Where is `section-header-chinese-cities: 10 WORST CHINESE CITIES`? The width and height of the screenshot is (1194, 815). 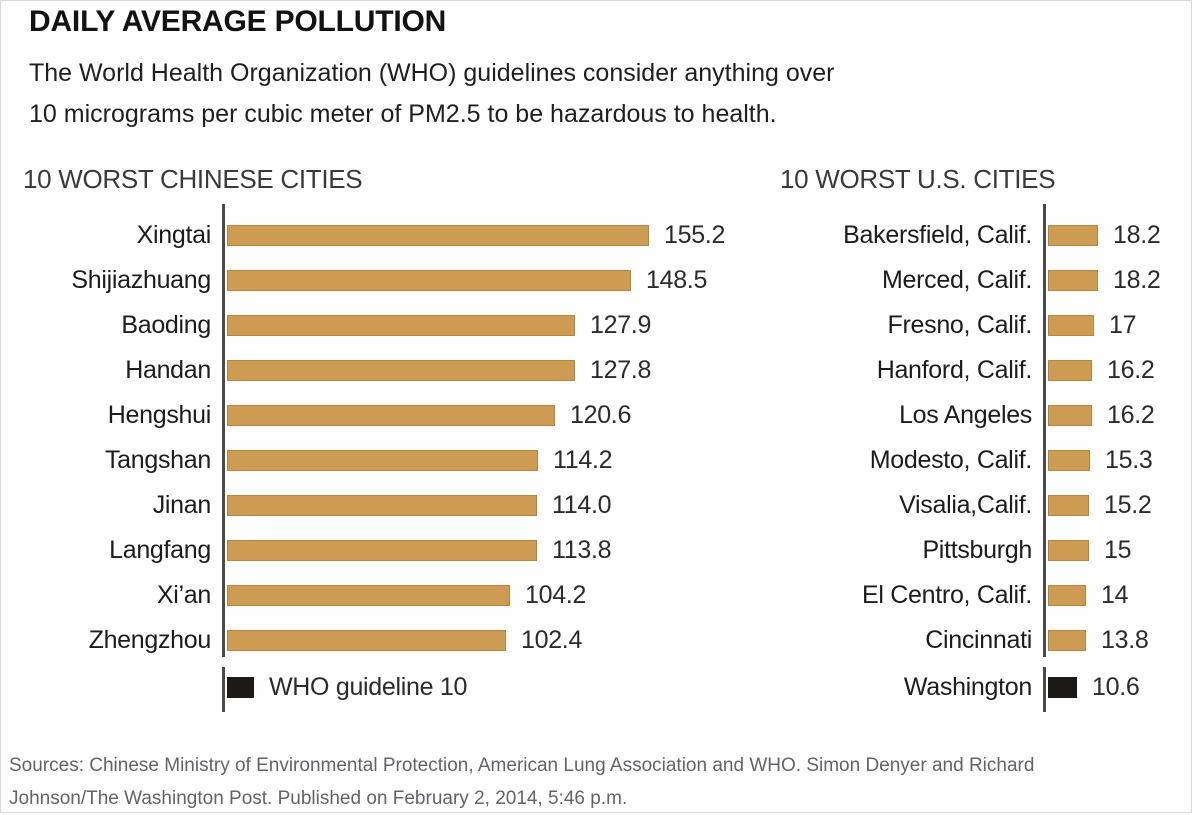
section-header-chinese-cities: 10 WORST CHINESE CITIES is located at coordinates (193, 179).